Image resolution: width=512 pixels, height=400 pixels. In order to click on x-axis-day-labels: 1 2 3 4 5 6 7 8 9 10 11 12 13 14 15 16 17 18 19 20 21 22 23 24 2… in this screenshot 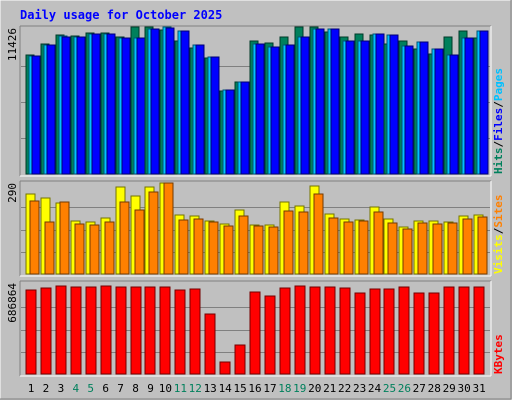, I will do `click(257, 388)`.